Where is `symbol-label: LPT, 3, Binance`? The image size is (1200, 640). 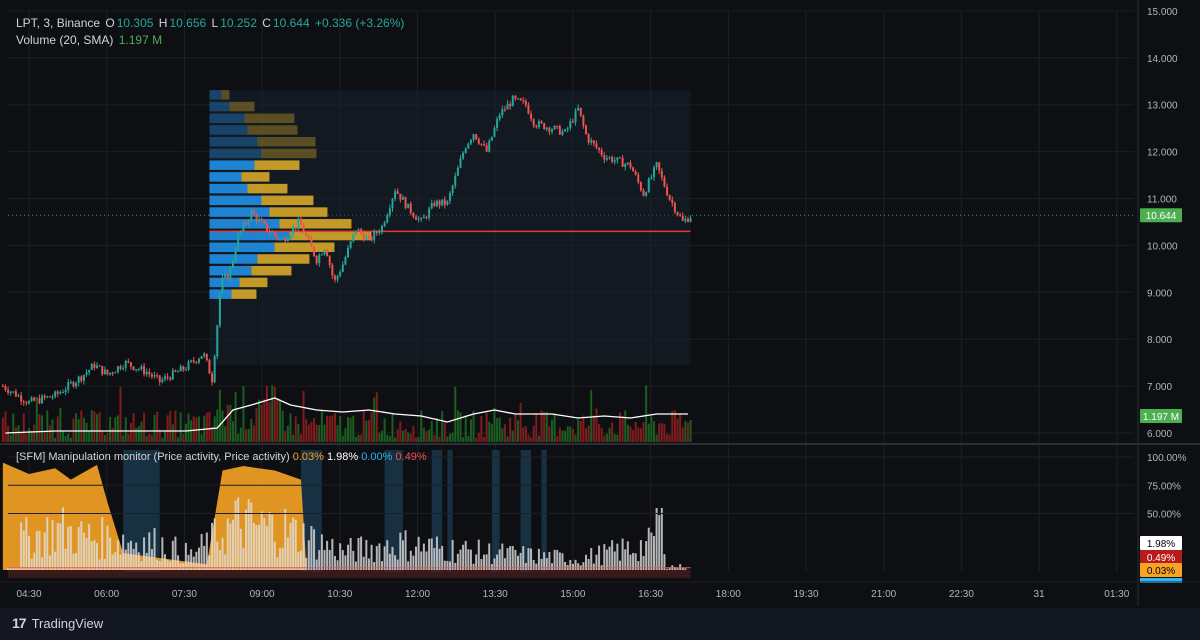
symbol-label: LPT, 3, Binance is located at coordinates (58, 23).